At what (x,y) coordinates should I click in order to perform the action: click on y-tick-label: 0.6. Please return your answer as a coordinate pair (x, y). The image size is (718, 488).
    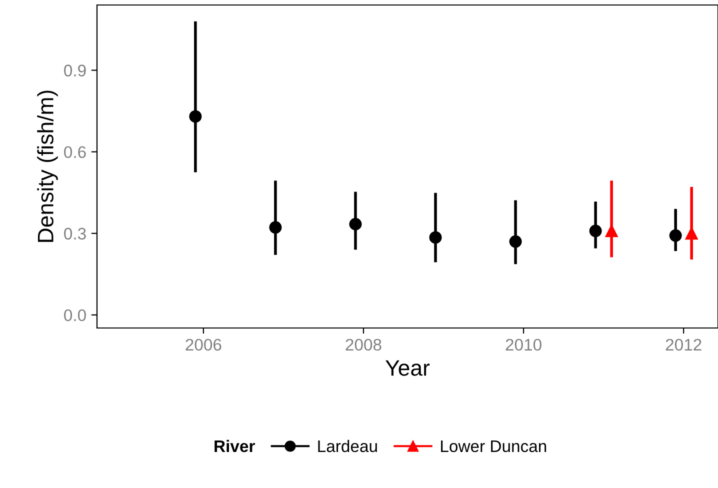
    Looking at the image, I should click on (75, 152).